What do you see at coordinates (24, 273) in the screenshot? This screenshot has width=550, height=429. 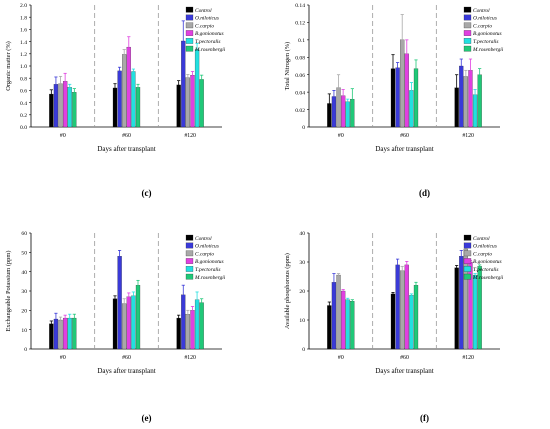 I see `y-tick-label: 40` at bounding box center [24, 273].